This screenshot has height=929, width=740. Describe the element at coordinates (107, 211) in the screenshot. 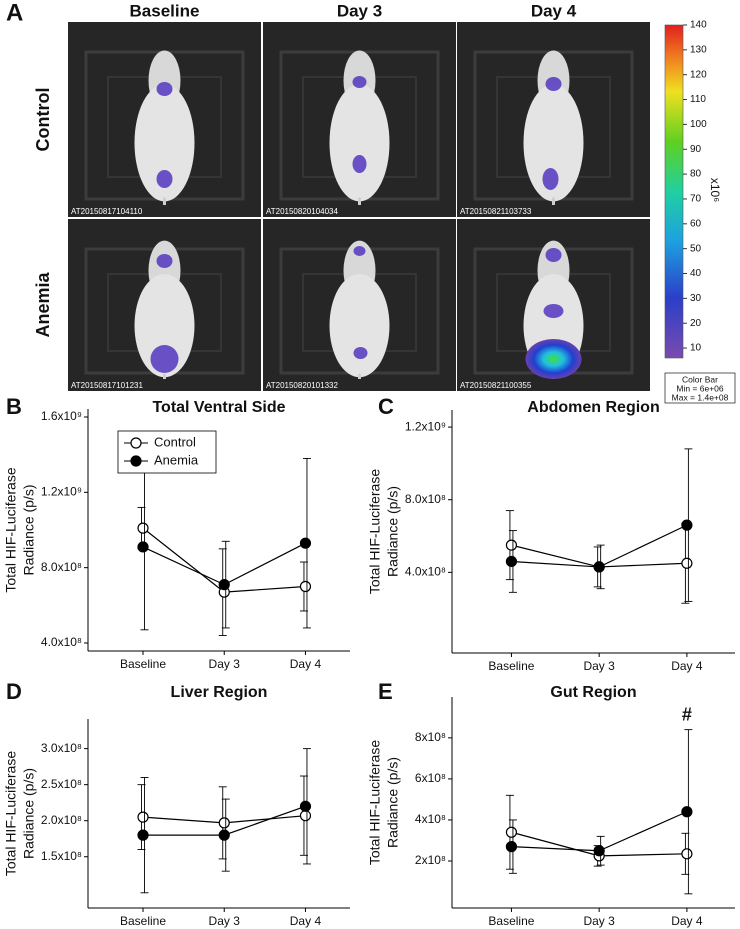

I see `image-id: AT20150817104110` at that location.